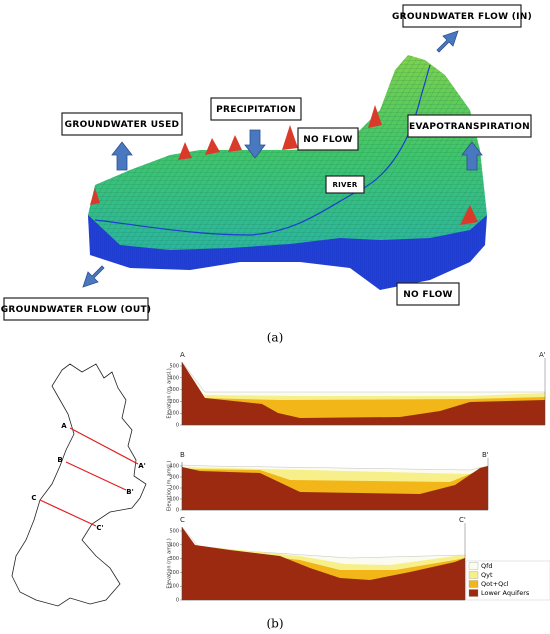 This screenshot has height=634, width=550. I want to click on map-label: A, so click(64, 426).